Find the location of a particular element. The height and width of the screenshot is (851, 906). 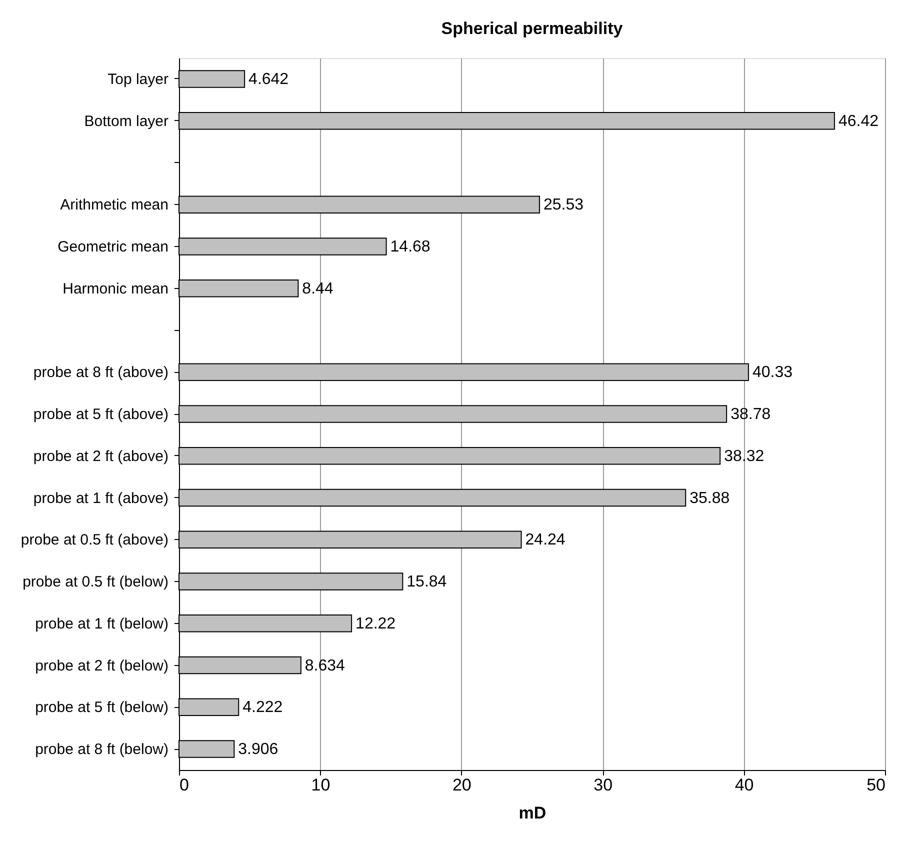

x-tick-label: 40 is located at coordinates (744, 785).